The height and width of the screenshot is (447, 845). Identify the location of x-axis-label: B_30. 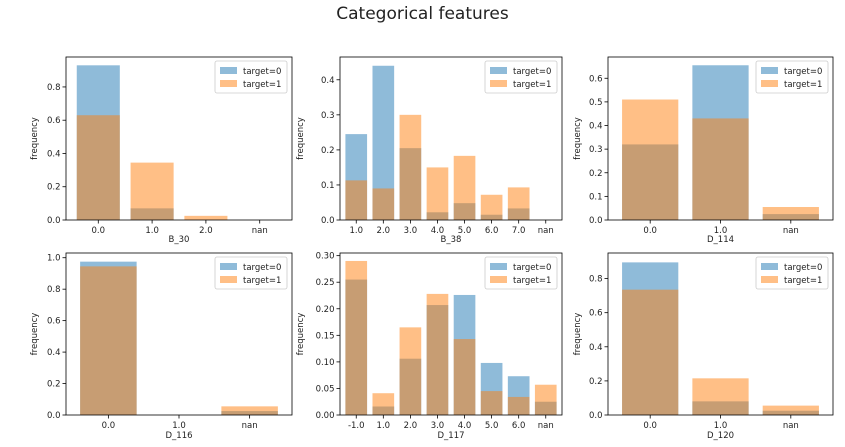
(179, 240).